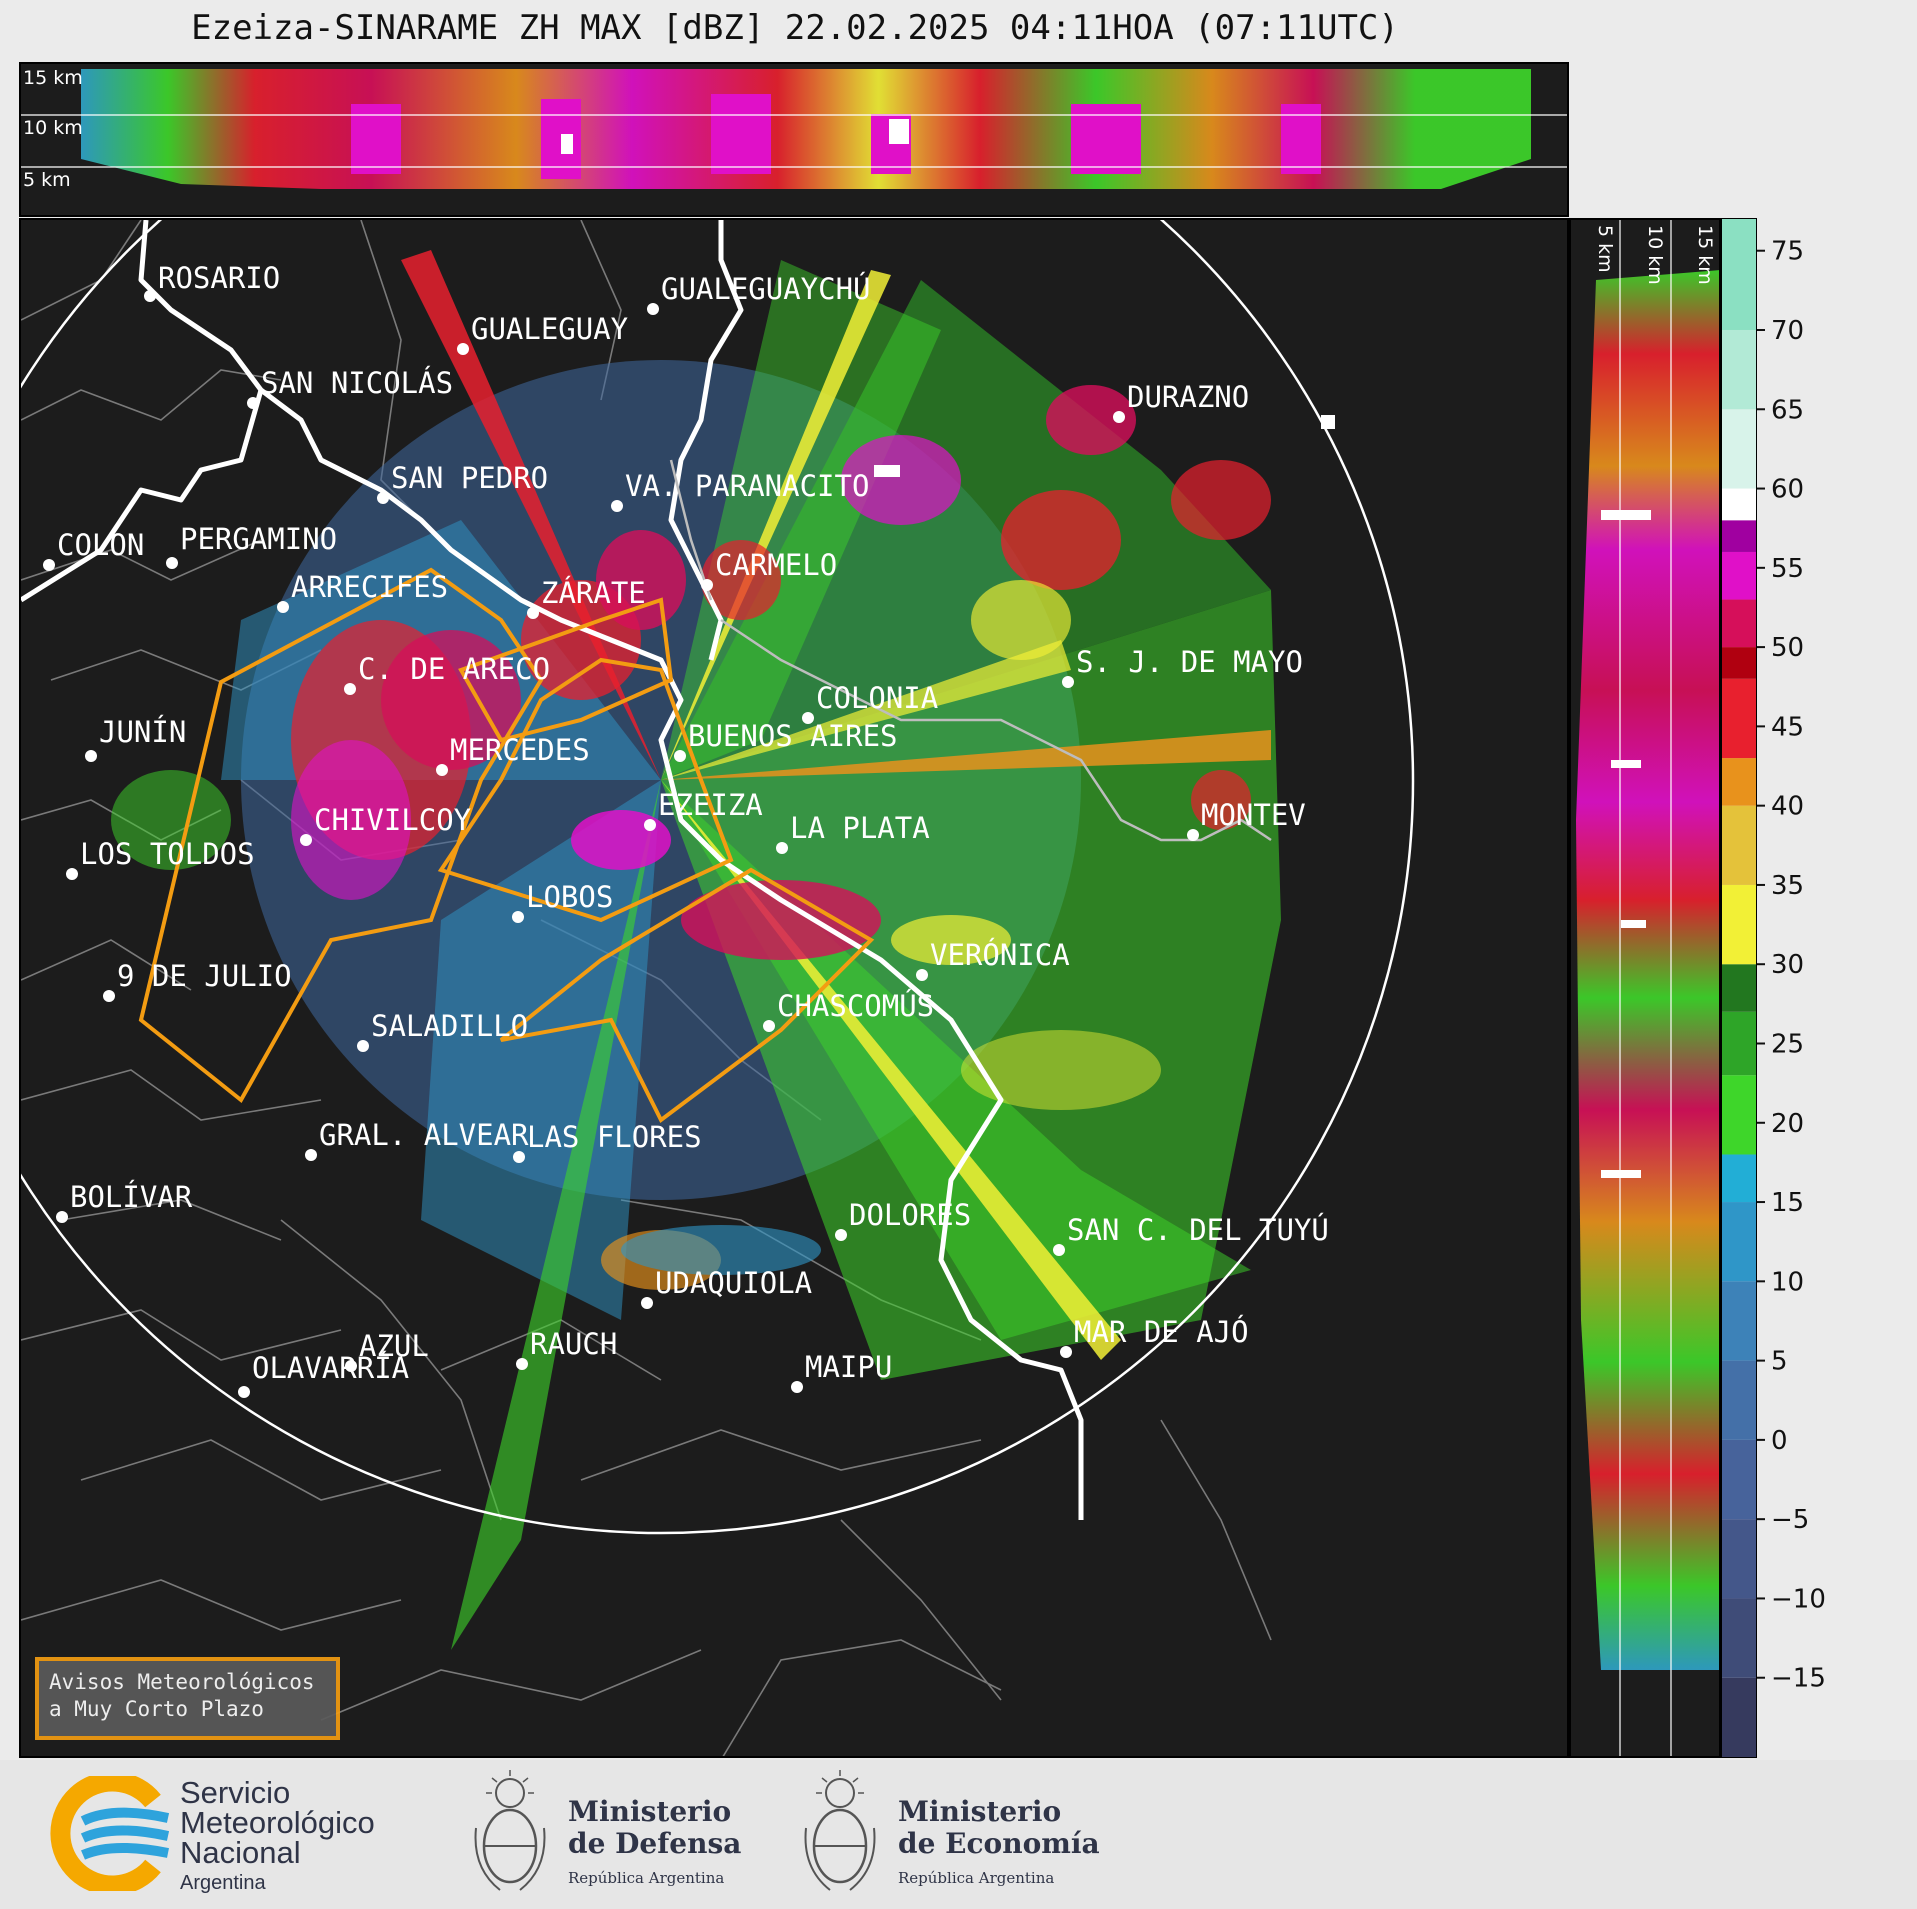 The height and width of the screenshot is (1909, 1917). What do you see at coordinates (1787, 1124) in the screenshot?
I see `colorbar-tick-label: 20` at bounding box center [1787, 1124].